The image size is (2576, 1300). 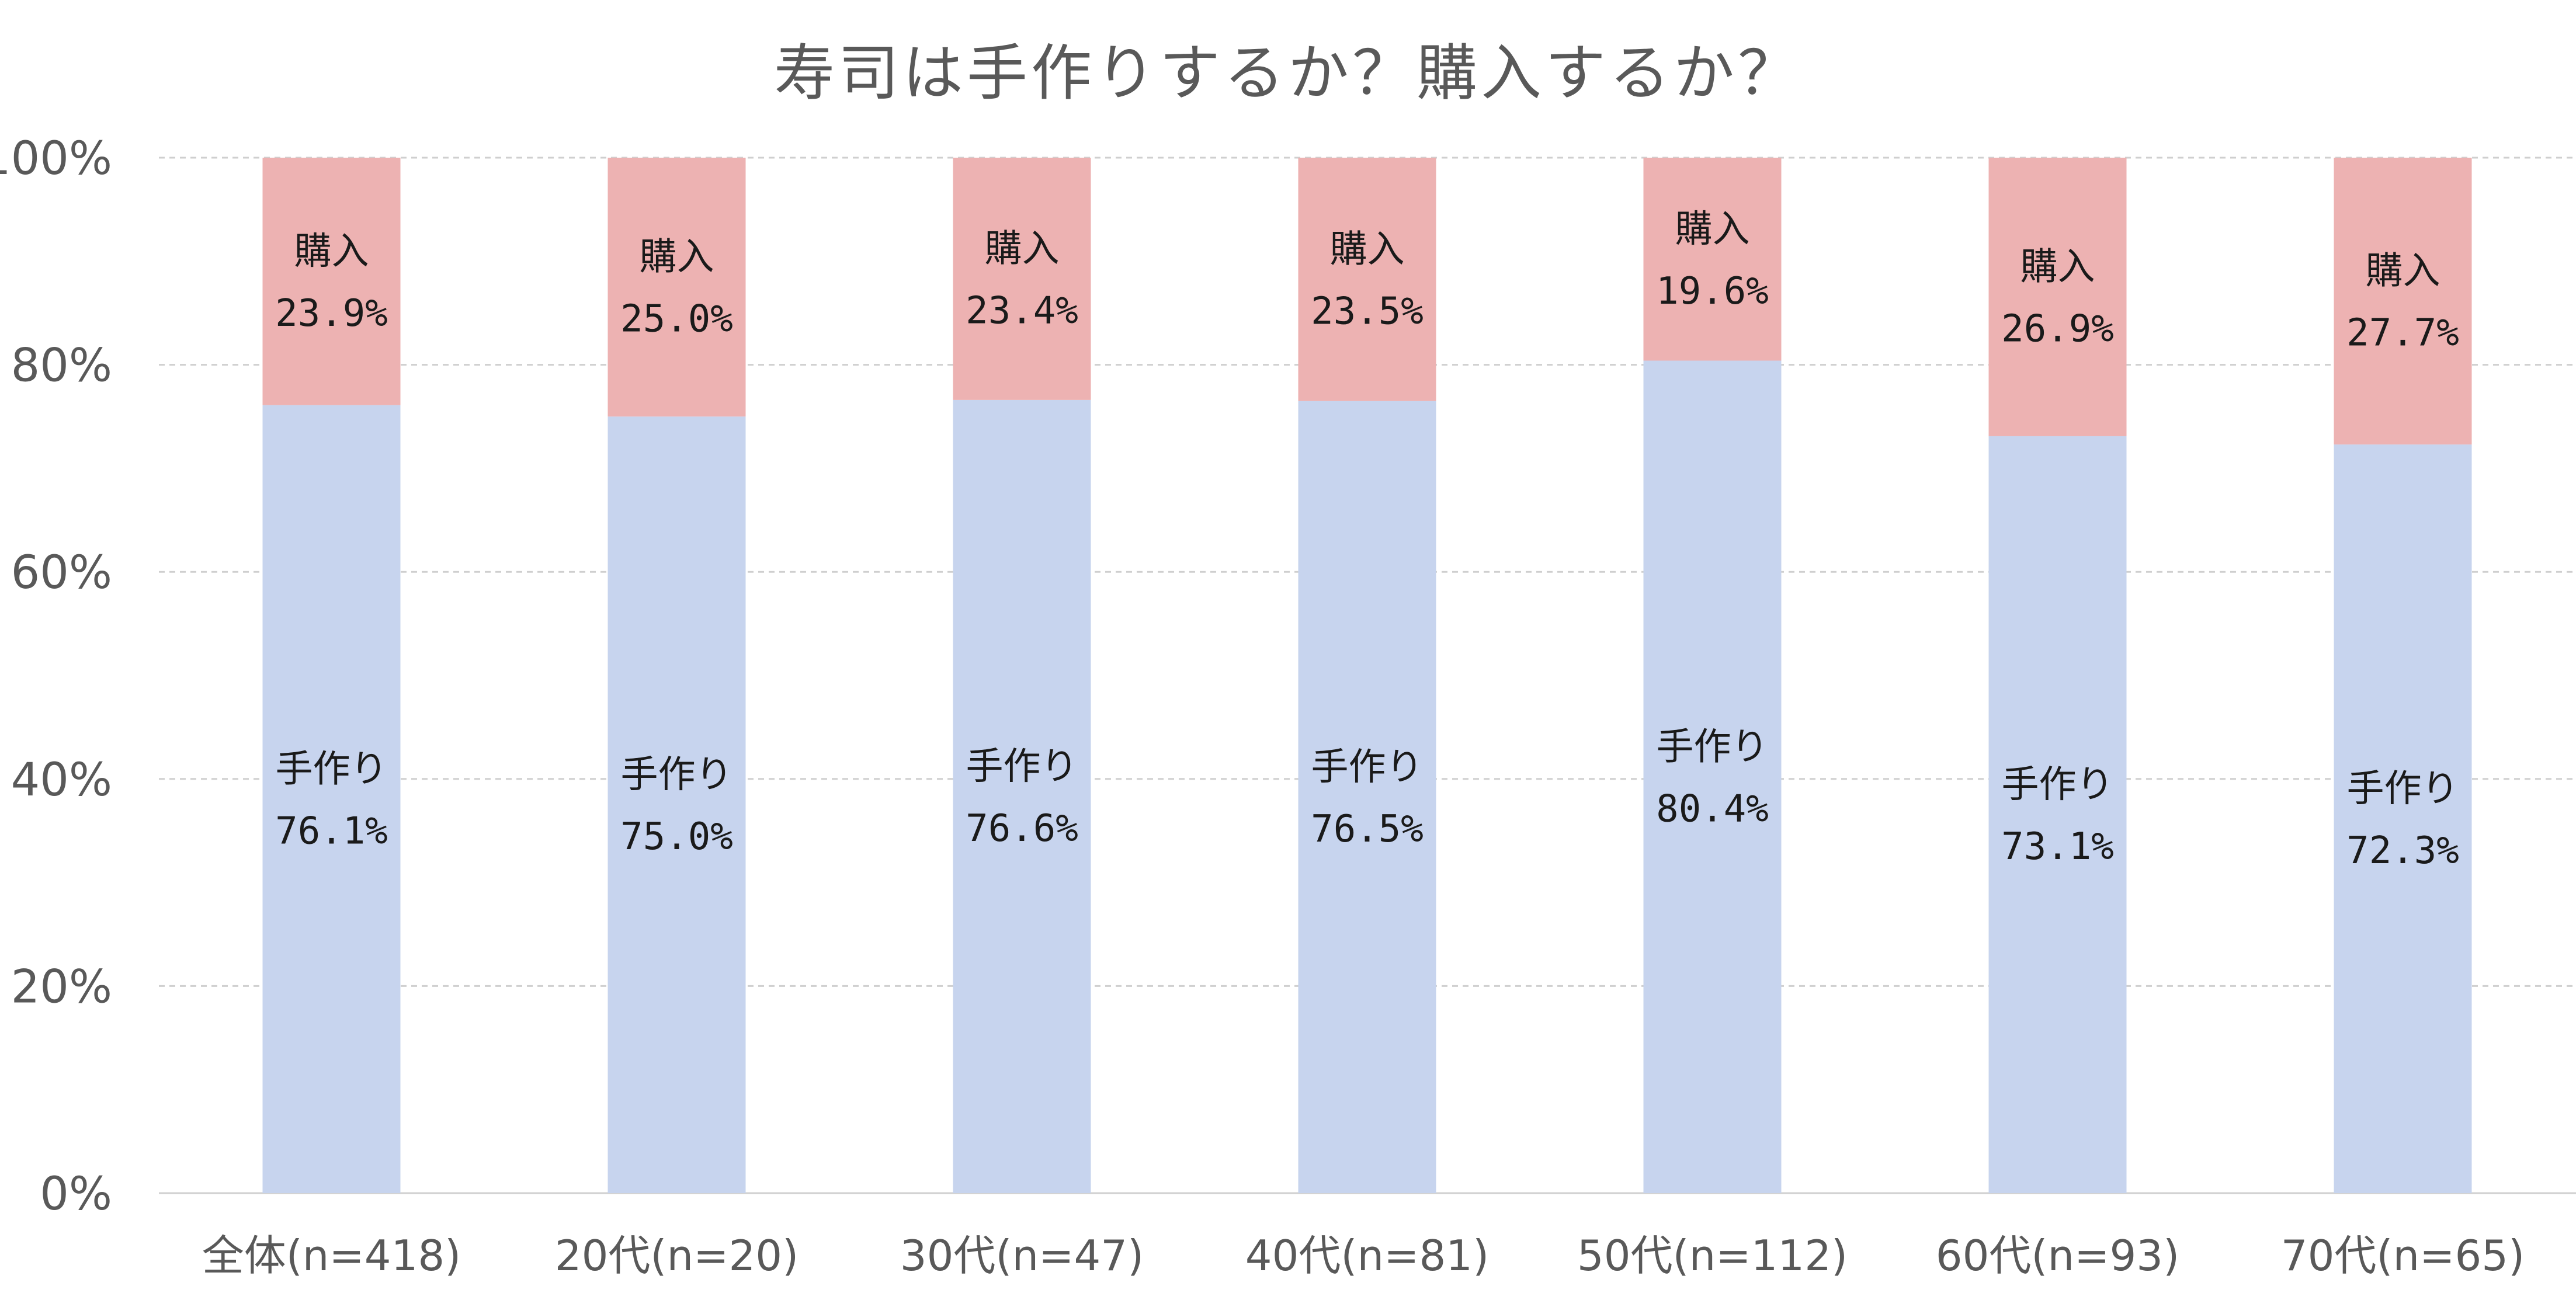 I want to click on x-category-label: 60代(n=93), so click(x=2057, y=1255).